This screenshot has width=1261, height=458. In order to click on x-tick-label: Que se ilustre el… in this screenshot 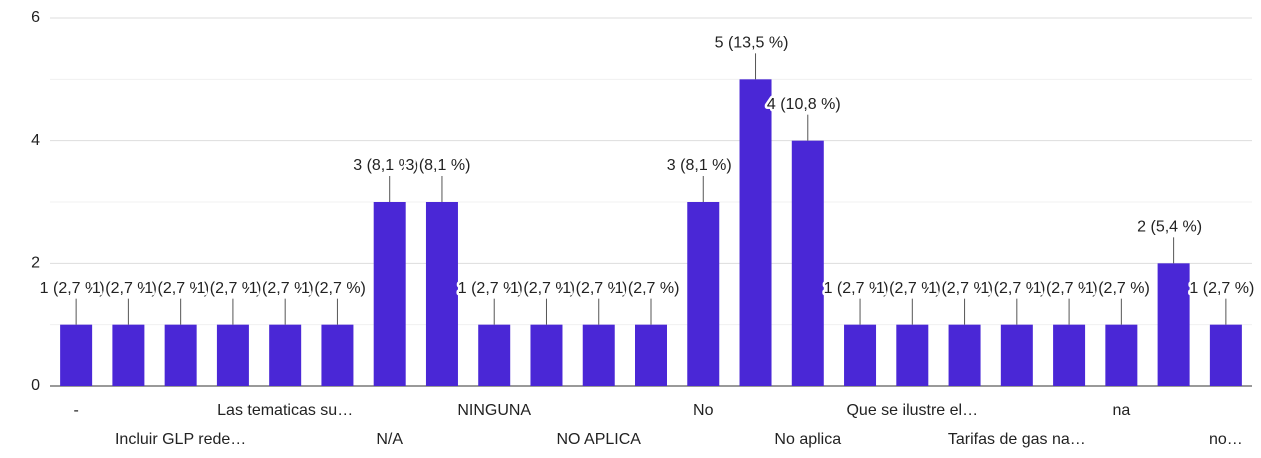, I will do `click(912, 410)`.